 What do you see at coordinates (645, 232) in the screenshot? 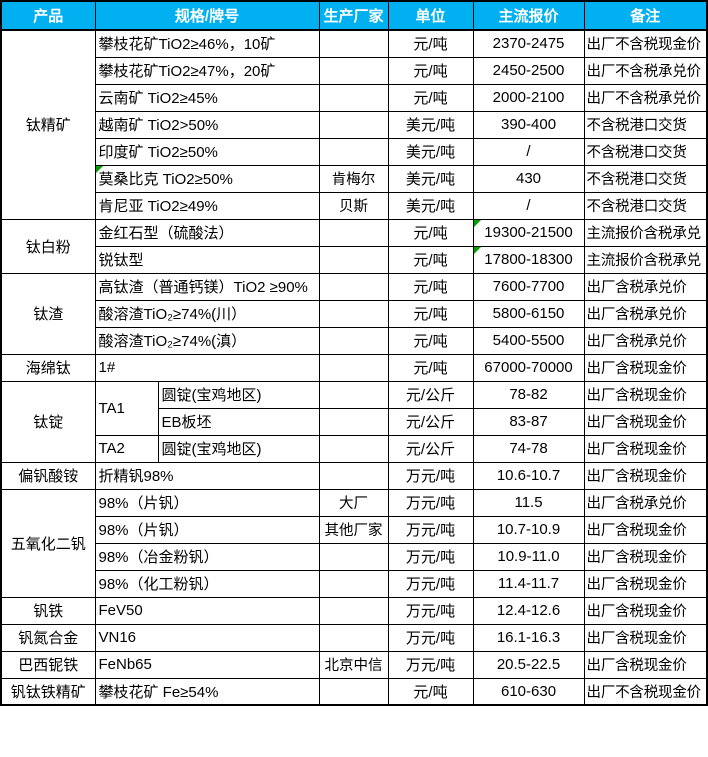
I see `cell-note: 主流报价含税承兑` at bounding box center [645, 232].